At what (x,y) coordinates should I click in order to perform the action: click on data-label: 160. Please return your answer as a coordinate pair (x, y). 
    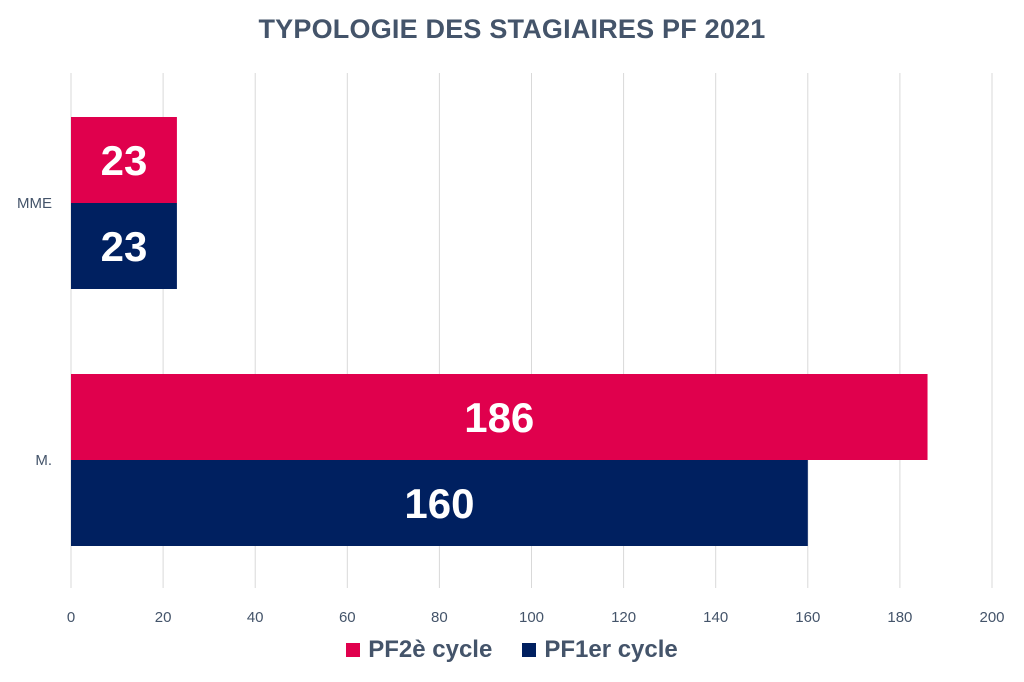
    Looking at the image, I should click on (439, 503).